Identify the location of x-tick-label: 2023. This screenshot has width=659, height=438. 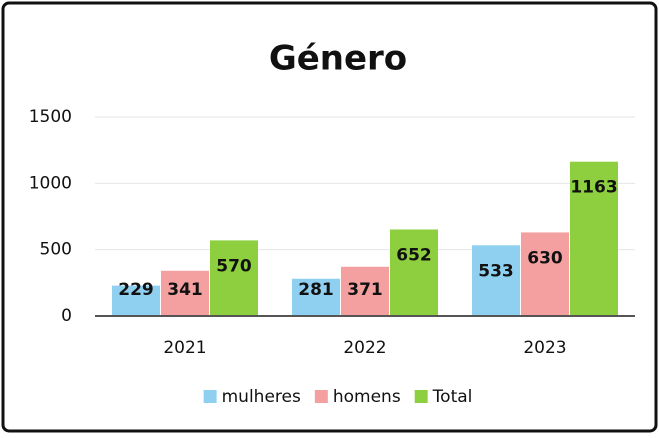
(544, 348).